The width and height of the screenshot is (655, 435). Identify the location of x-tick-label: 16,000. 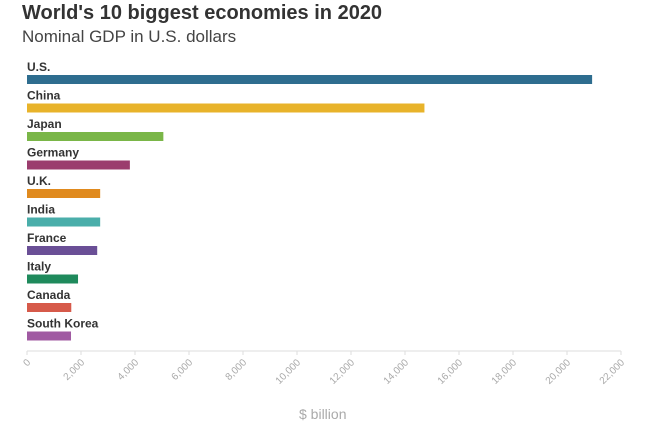
(451, 372).